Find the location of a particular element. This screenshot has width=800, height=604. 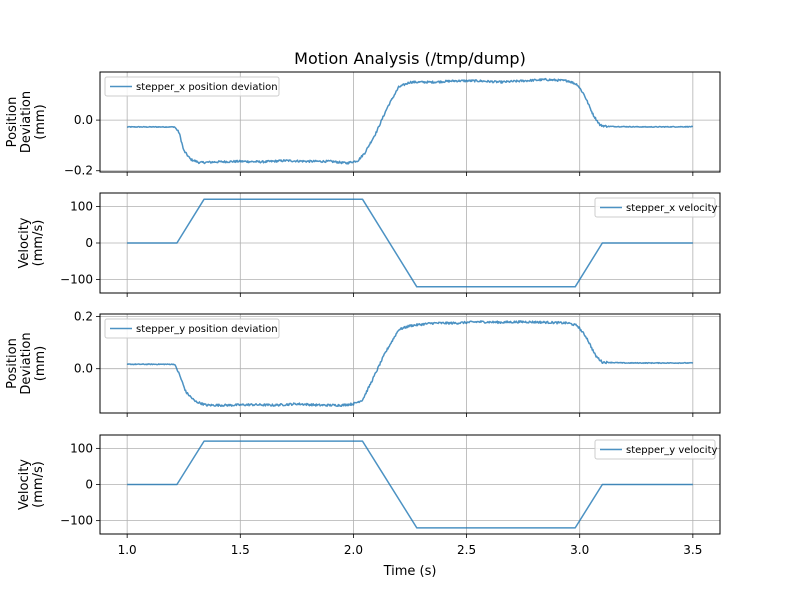

legend-label: stepper_x position deviation is located at coordinates (207, 87).